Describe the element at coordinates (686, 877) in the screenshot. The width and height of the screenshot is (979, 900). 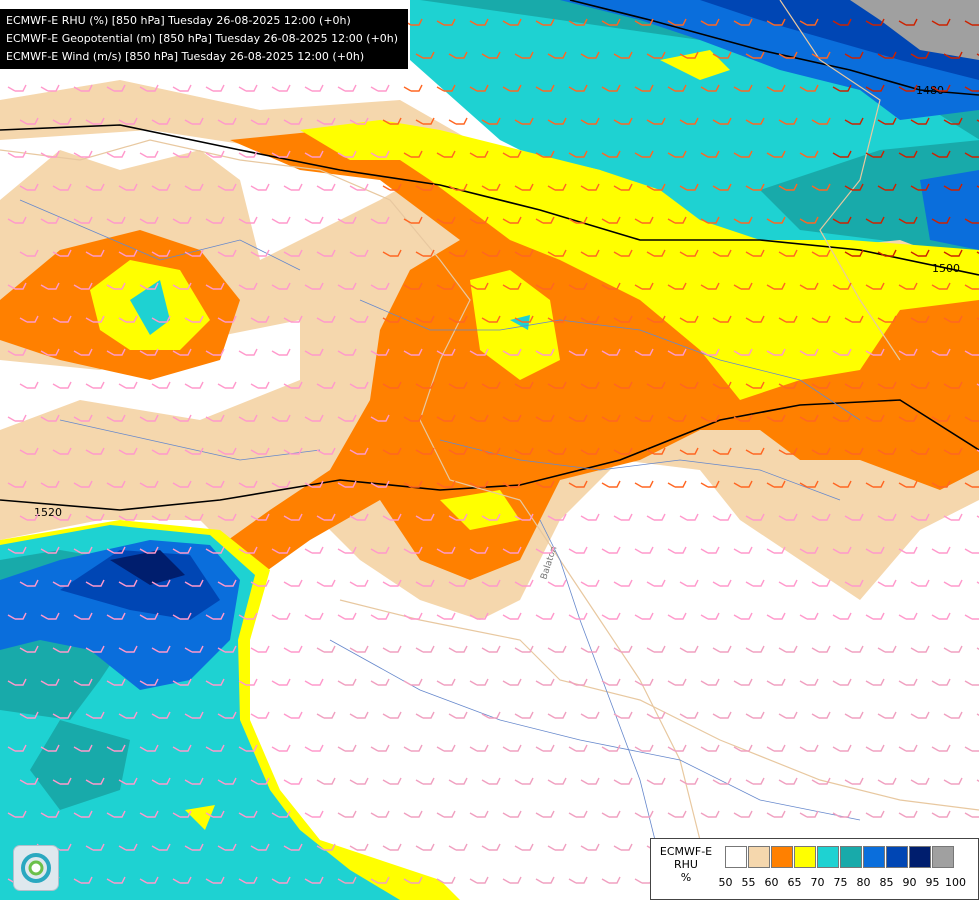
I see `legend-unit: %` at that location.